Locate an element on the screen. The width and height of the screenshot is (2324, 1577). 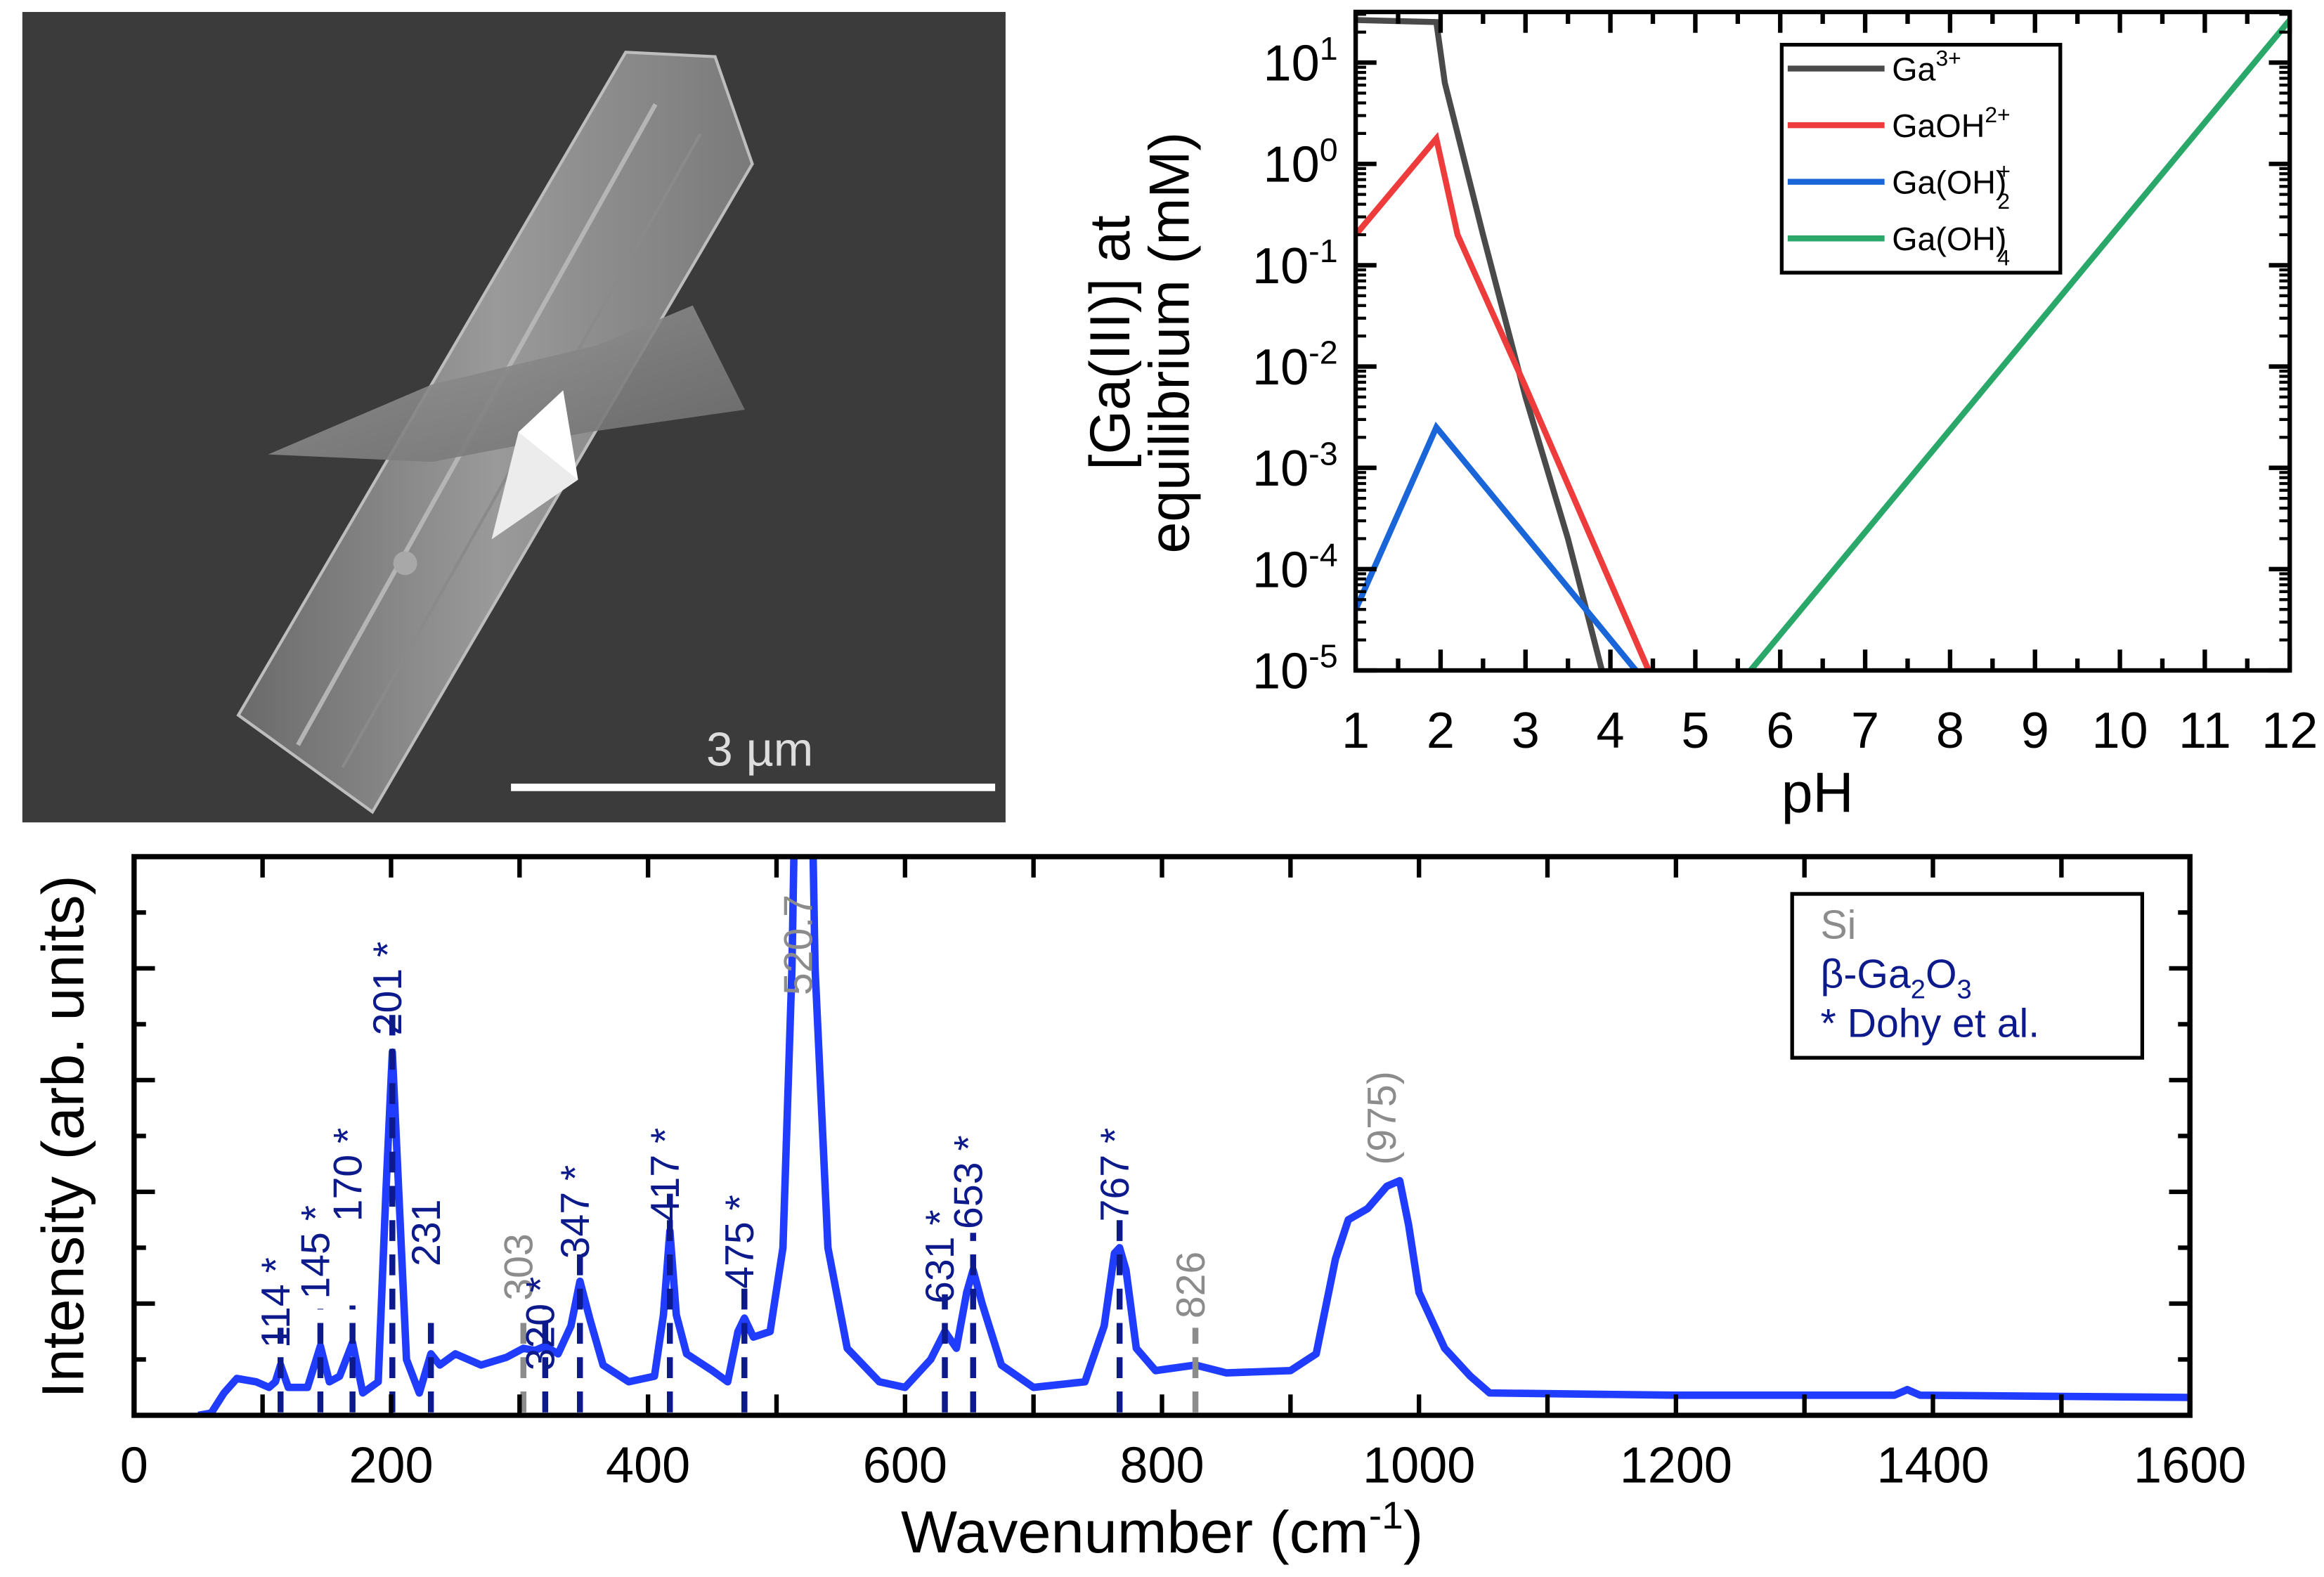
x-tick-label: 12 is located at coordinates (2289, 731).